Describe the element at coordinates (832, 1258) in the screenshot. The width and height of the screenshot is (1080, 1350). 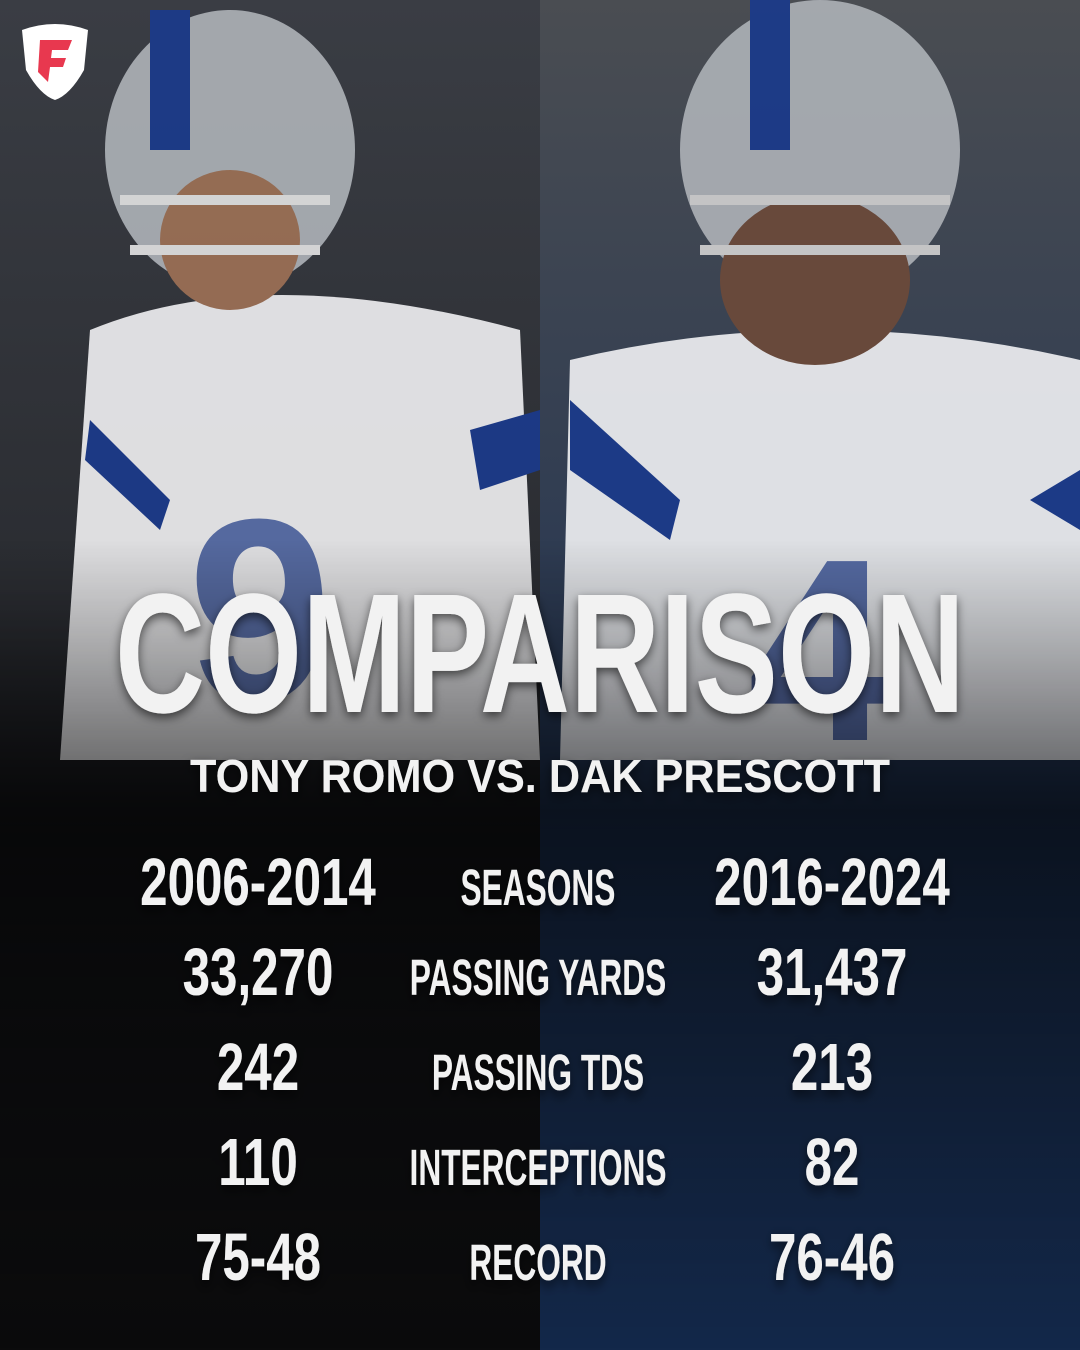
I see `prescott-stat: 76-46` at that location.